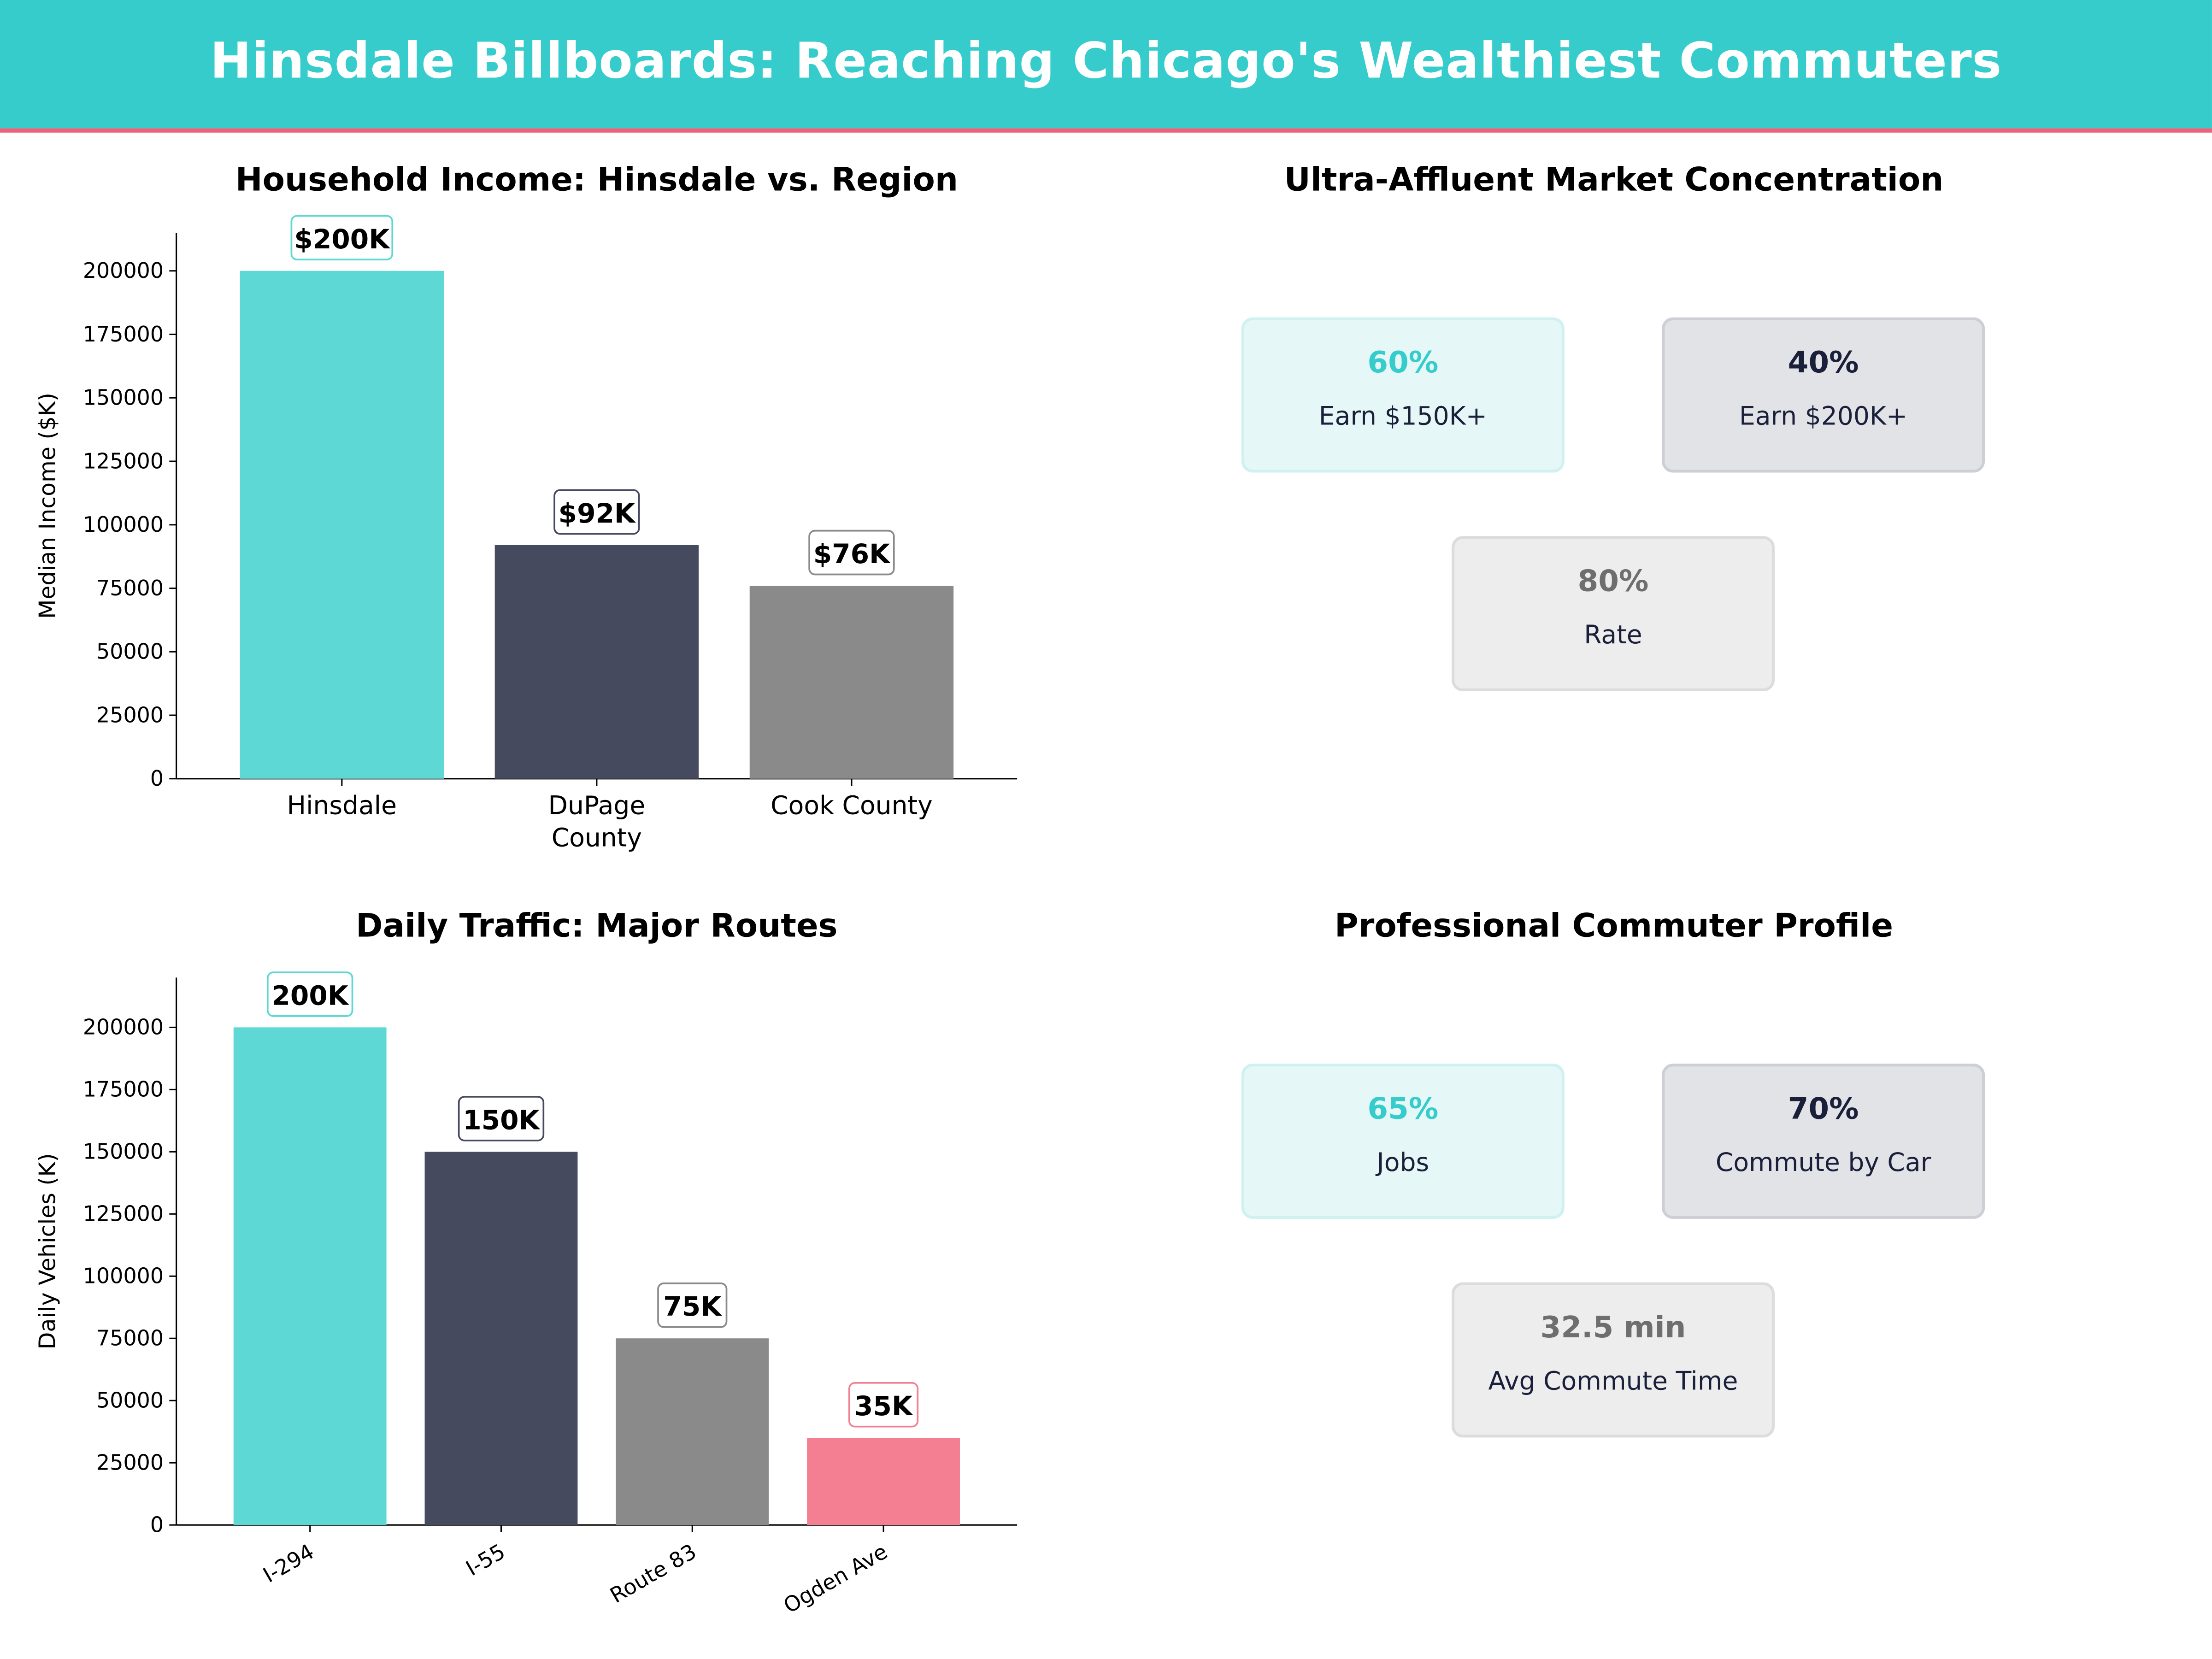  Describe the element at coordinates (1613, 635) in the screenshot. I see `stat-label: Rate` at that location.